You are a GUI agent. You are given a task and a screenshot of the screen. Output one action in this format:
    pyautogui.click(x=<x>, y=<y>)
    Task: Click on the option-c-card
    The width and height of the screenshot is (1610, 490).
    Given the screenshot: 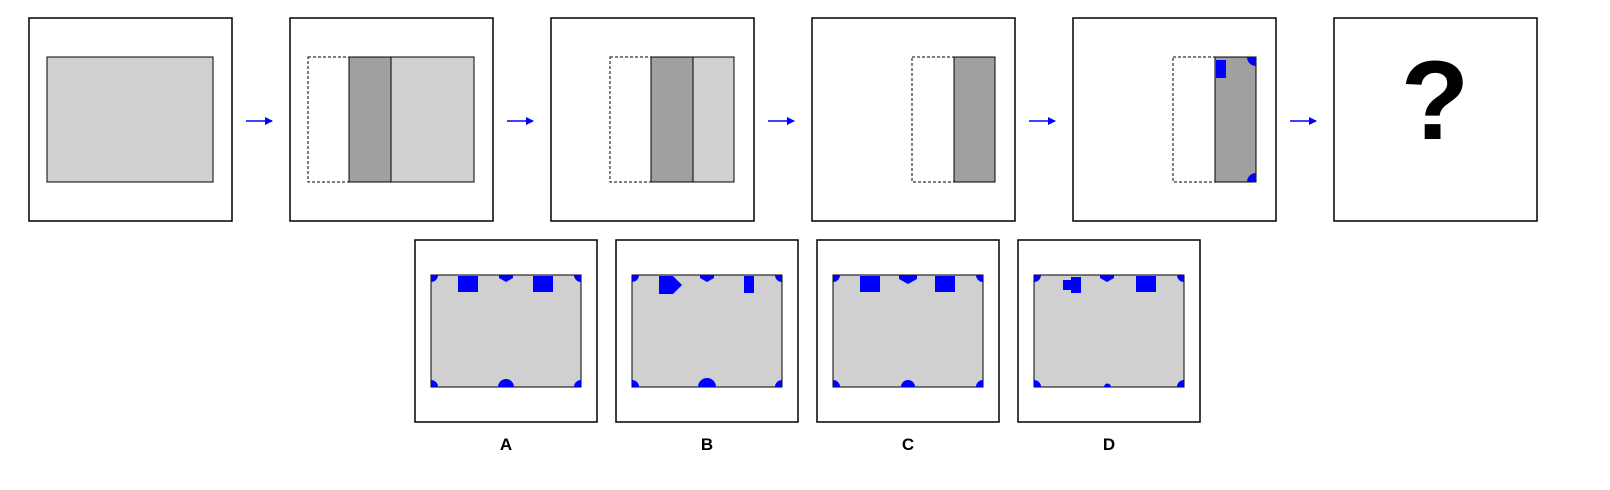 What is the action you would take?
    pyautogui.click(x=908, y=331)
    